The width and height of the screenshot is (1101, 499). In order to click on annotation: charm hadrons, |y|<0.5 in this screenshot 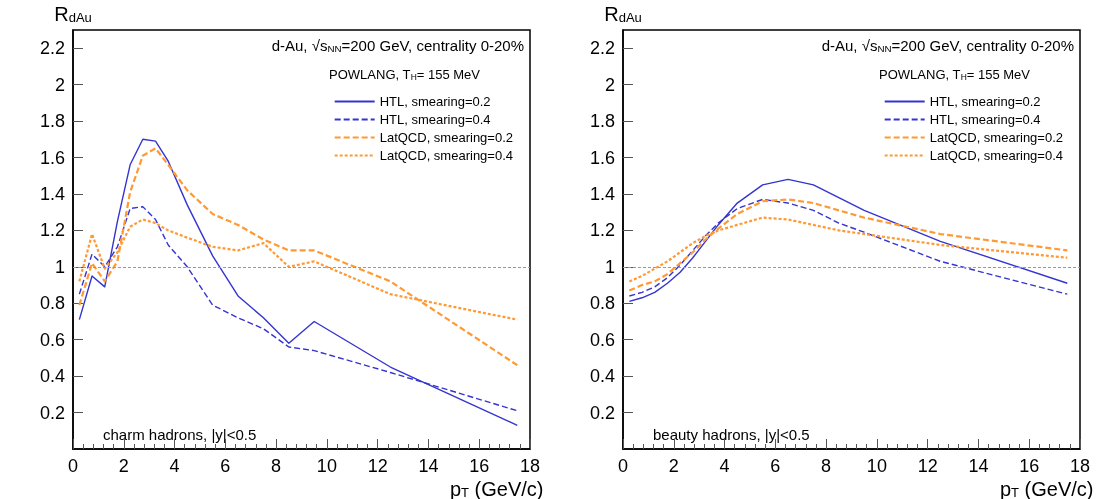, I will do `click(180, 434)`.